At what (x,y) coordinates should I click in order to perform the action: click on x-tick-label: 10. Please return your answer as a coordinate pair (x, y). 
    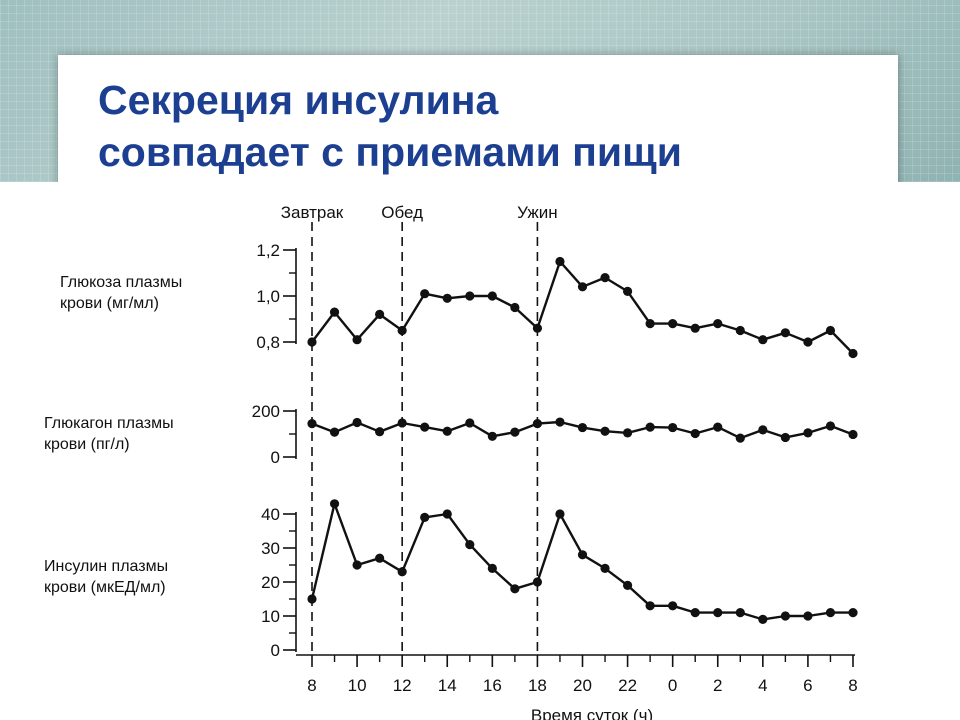
    Looking at the image, I should click on (357, 685).